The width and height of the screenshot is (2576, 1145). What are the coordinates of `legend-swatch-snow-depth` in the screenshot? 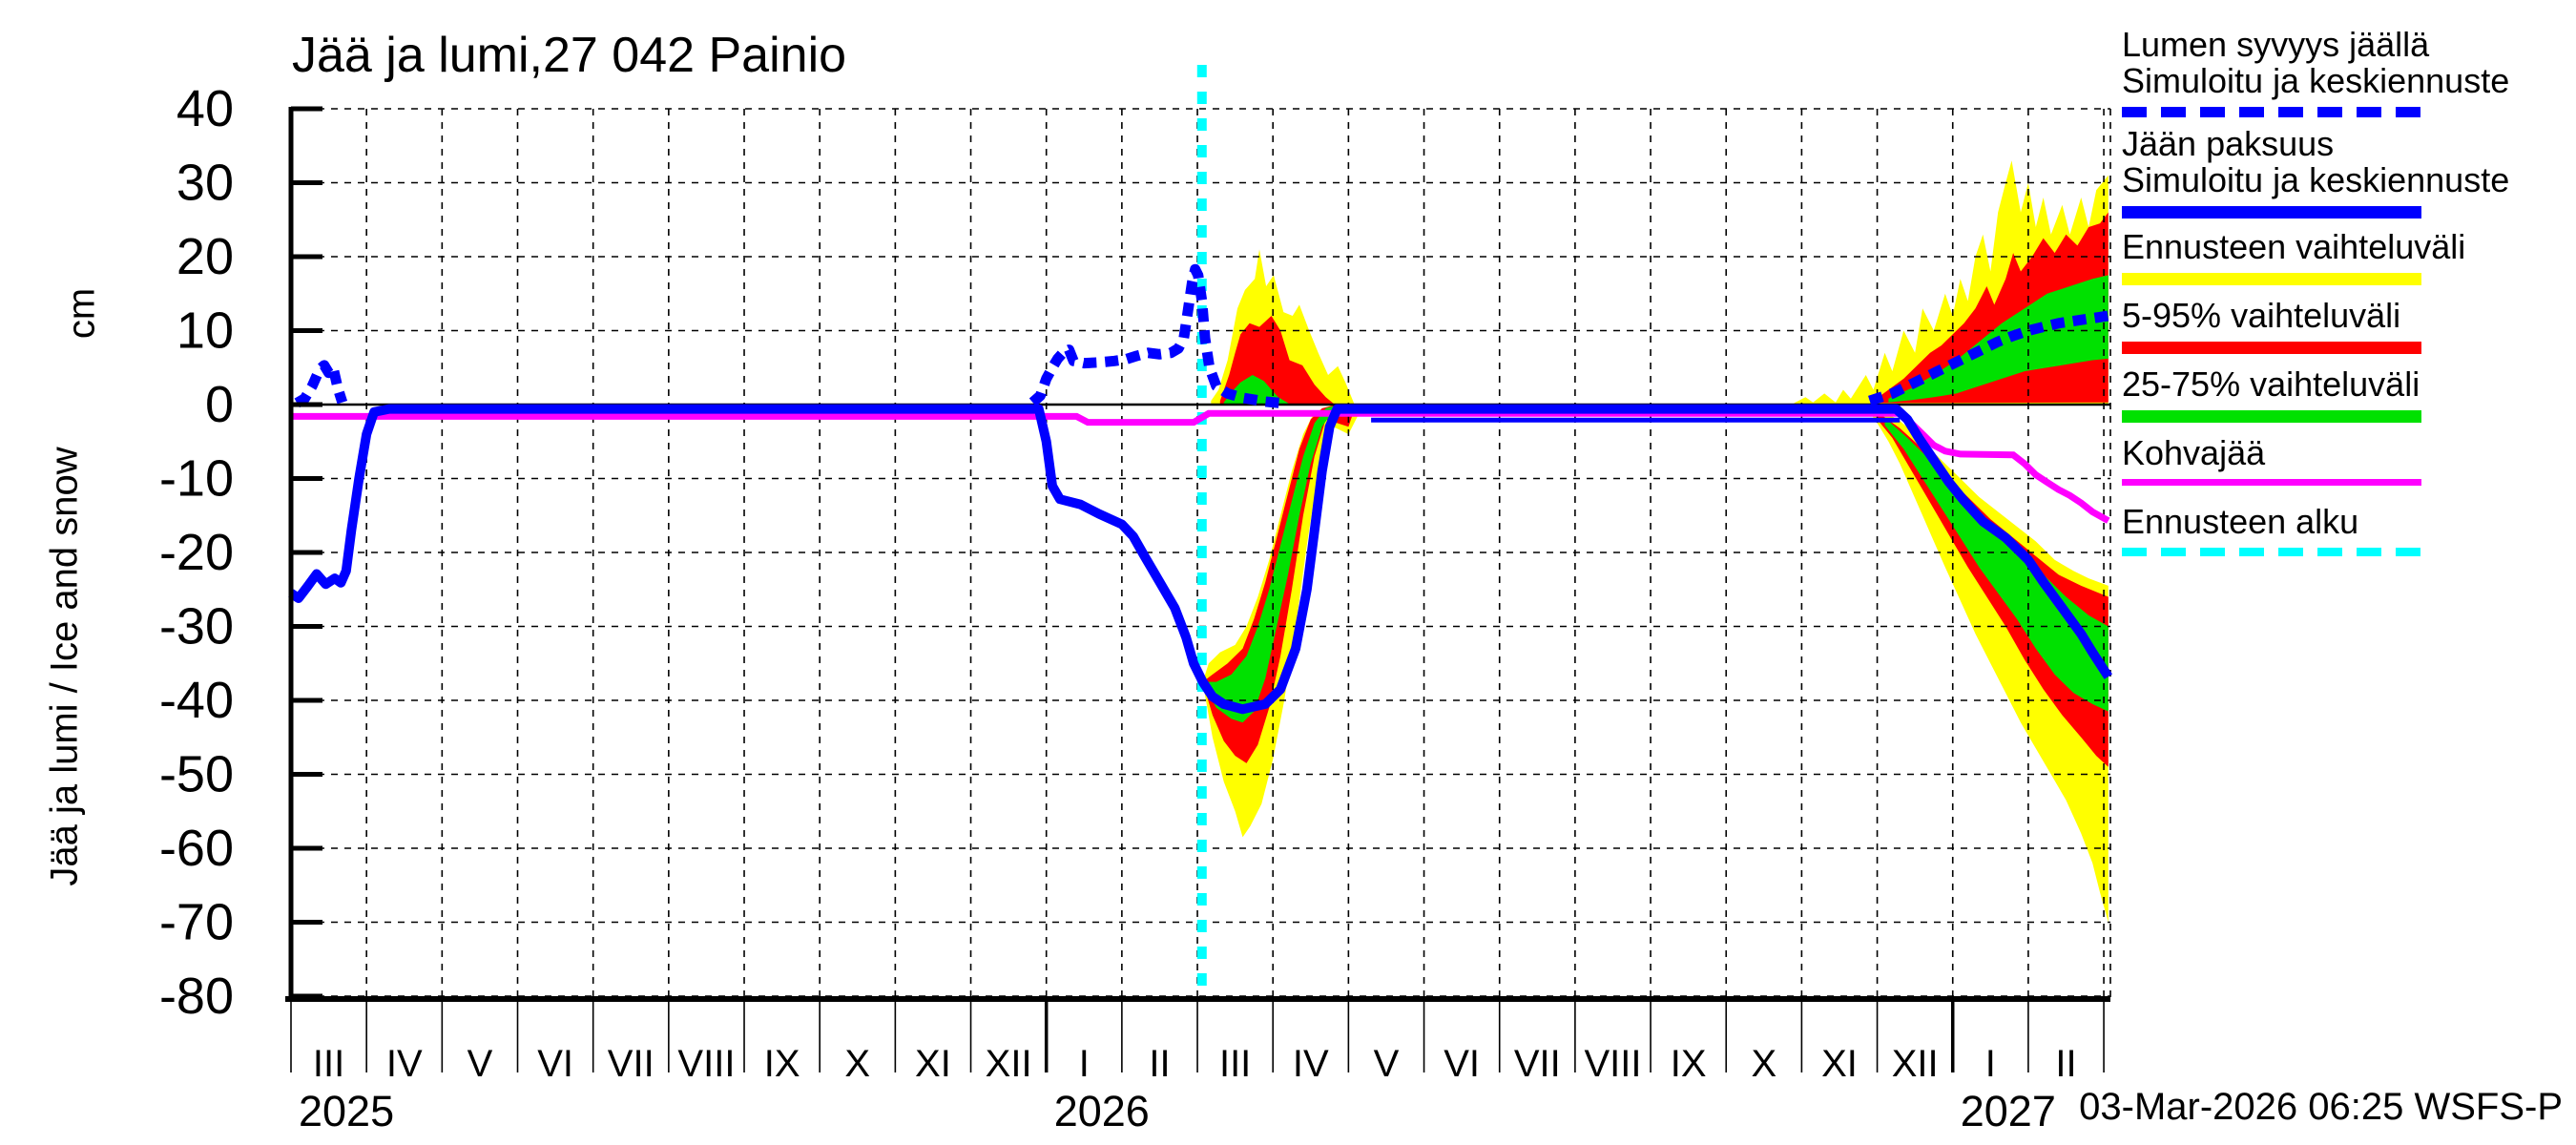 It's located at (2271, 112).